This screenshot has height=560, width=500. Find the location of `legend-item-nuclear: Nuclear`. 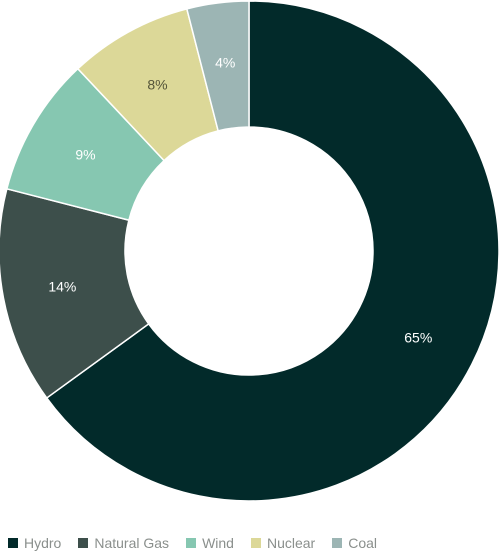

legend-item-nuclear: Nuclear is located at coordinates (283, 543).